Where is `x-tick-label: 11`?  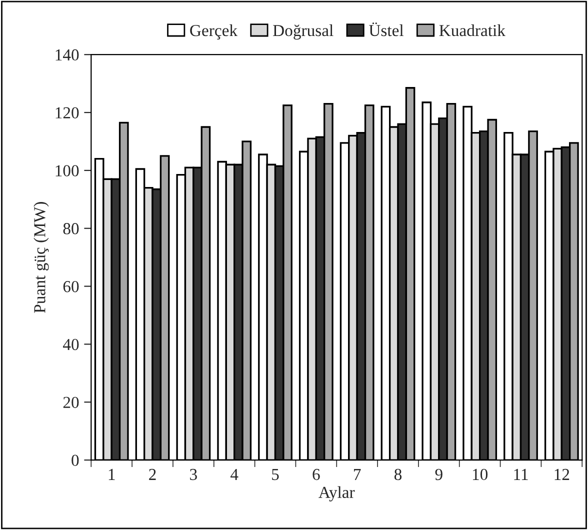 x-tick-label: 11 is located at coordinates (521, 474).